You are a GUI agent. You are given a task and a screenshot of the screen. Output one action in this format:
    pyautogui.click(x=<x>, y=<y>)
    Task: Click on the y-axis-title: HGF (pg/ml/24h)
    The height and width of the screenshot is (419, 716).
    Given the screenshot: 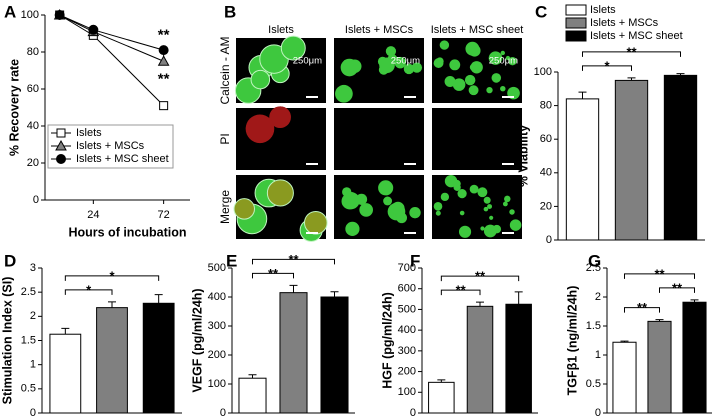 What is the action you would take?
    pyautogui.click(x=387, y=340)
    